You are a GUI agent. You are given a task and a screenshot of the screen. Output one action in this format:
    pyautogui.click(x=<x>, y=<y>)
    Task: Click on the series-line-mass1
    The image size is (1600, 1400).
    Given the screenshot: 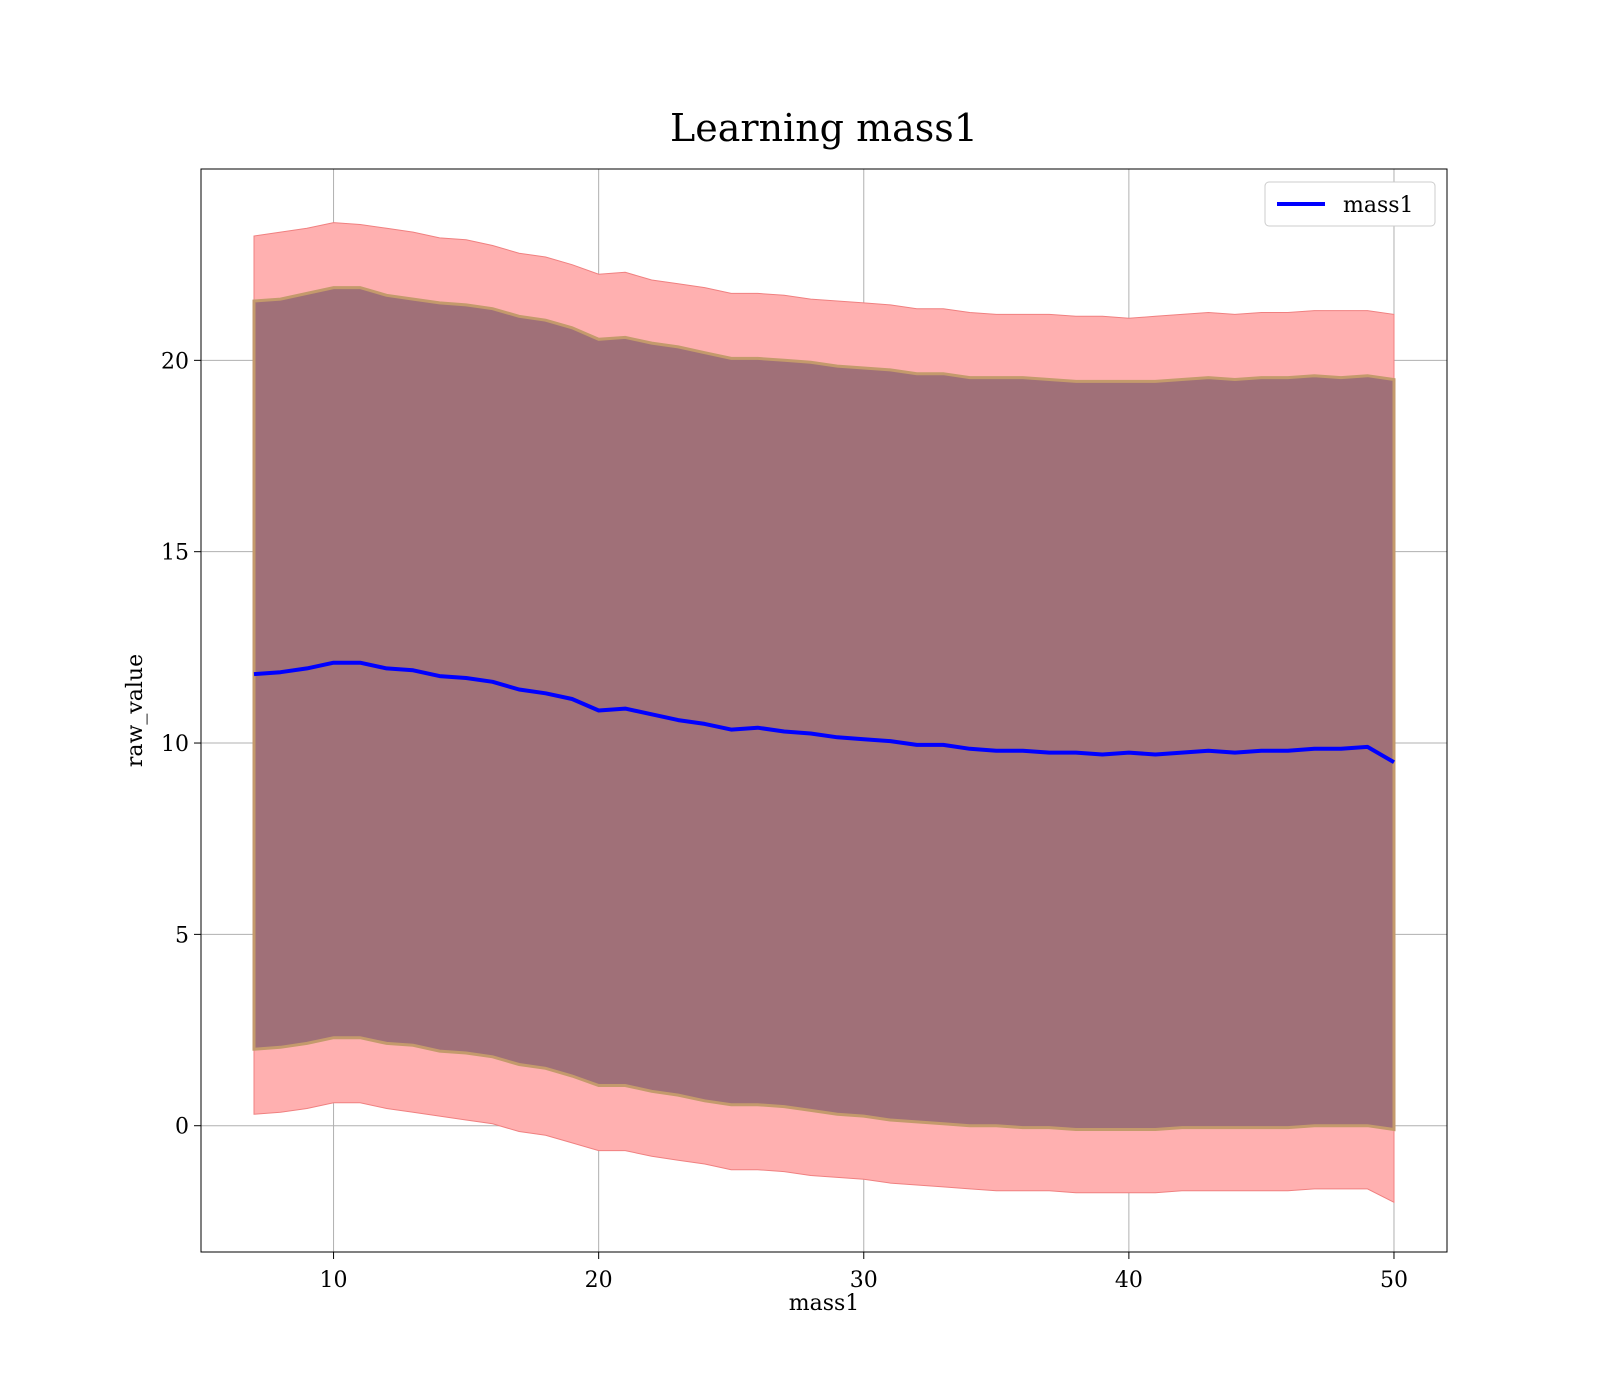 What is the action you would take?
    pyautogui.click(x=824, y=712)
    